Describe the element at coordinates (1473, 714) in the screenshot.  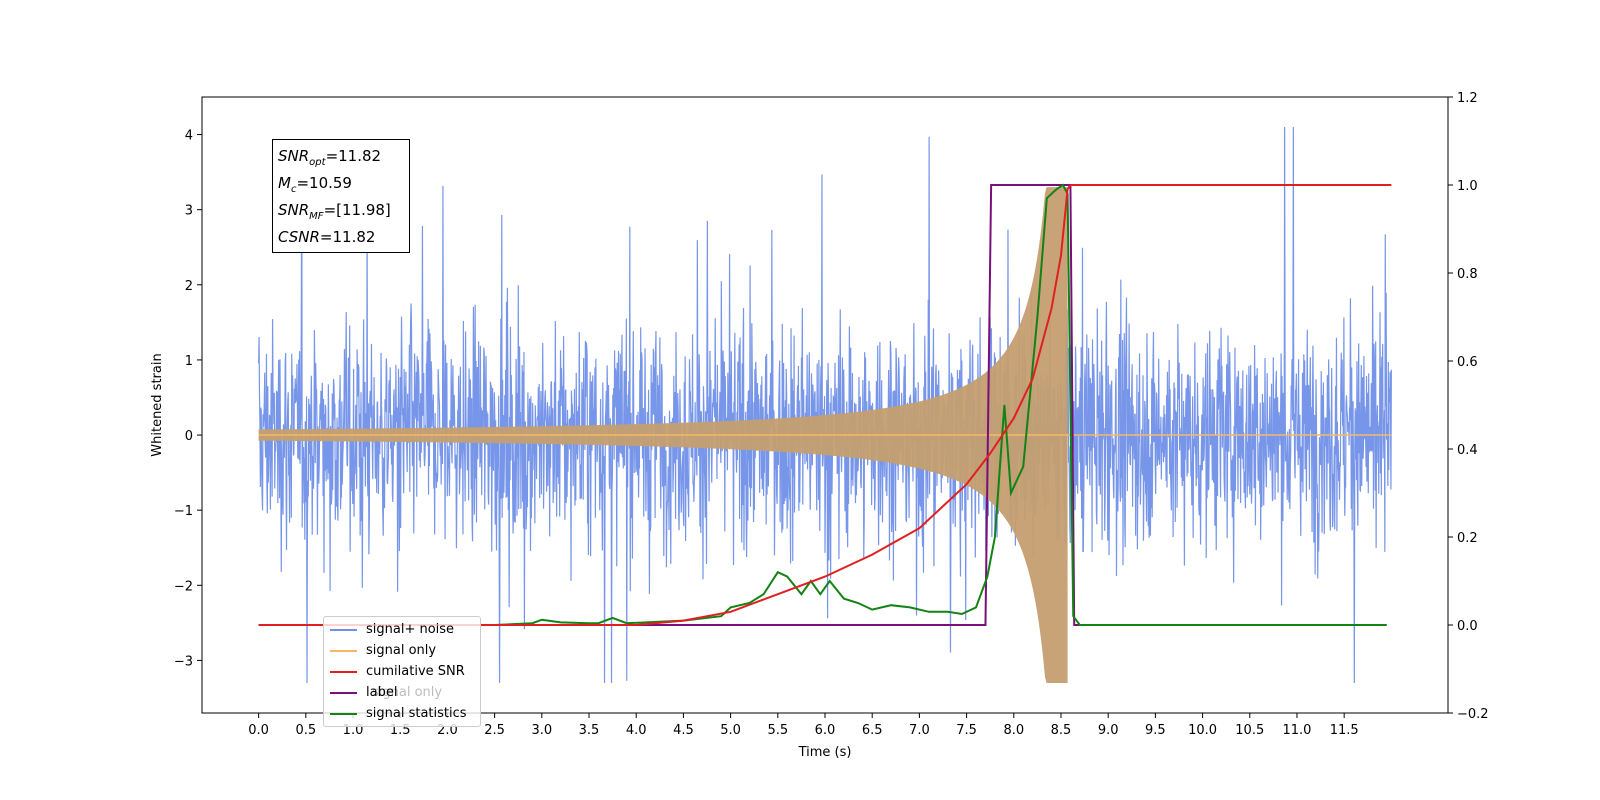
I see `y2-tick-label: −0.2` at that location.